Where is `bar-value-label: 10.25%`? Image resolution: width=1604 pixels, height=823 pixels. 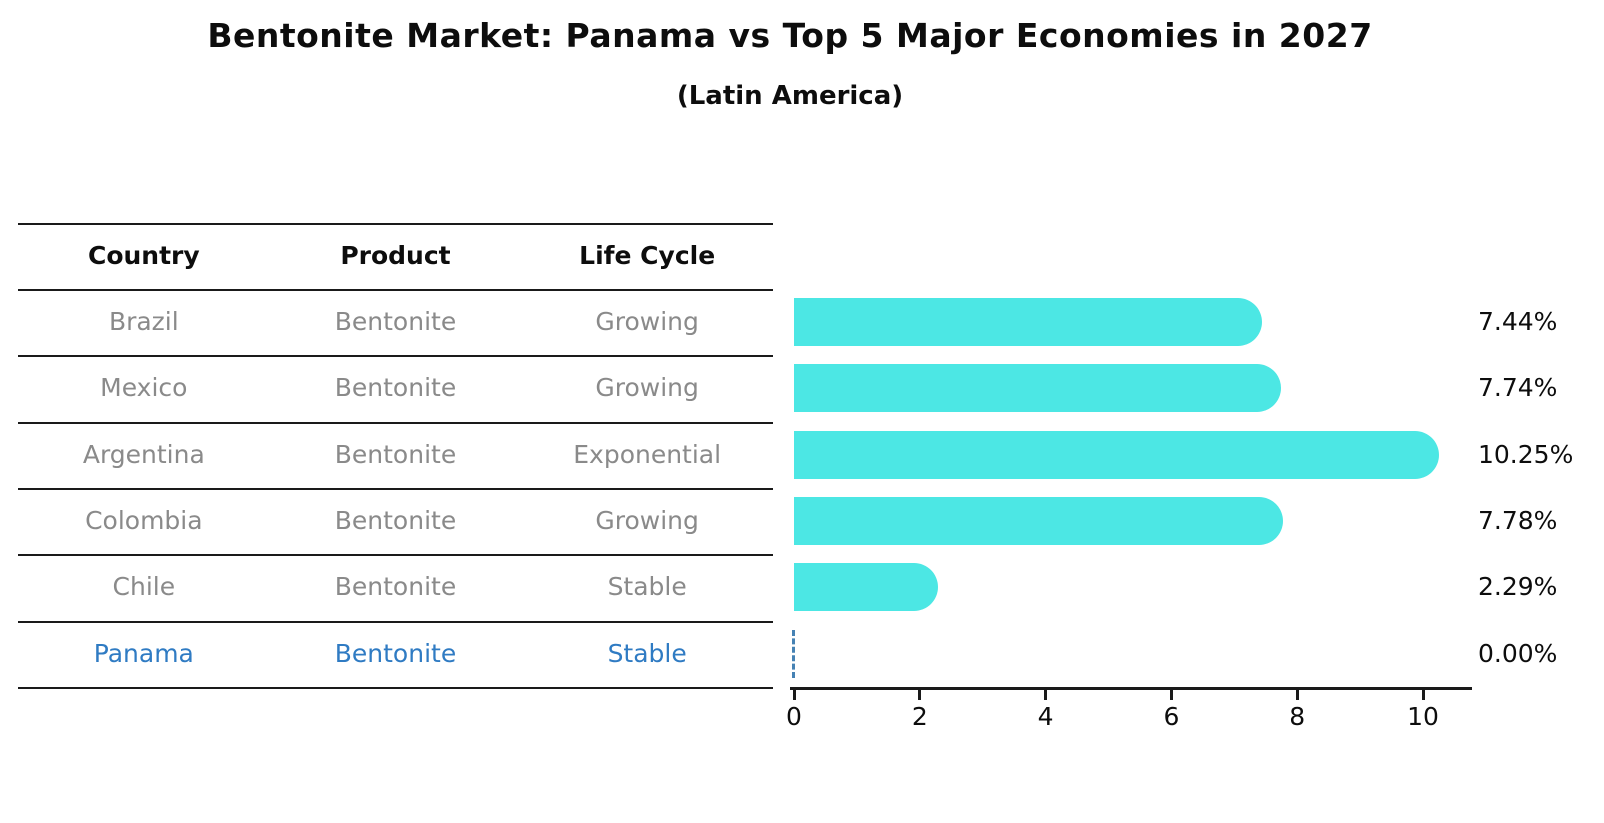
bar-value-label: 10.25% is located at coordinates (1526, 454).